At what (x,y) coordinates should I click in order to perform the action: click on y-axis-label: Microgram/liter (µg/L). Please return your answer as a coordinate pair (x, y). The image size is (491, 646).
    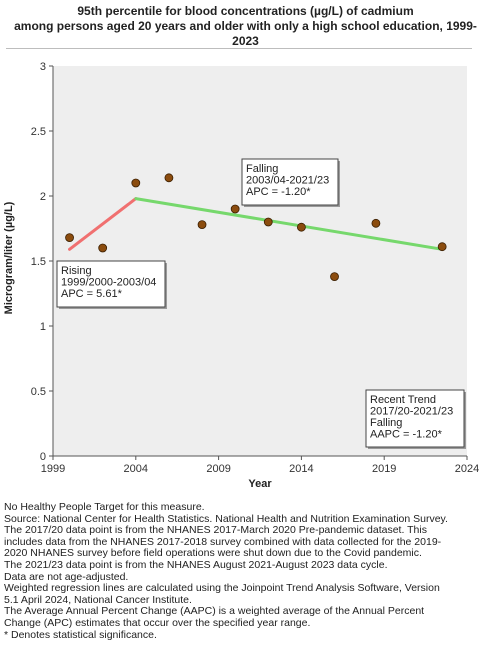
    Looking at the image, I should click on (9, 257).